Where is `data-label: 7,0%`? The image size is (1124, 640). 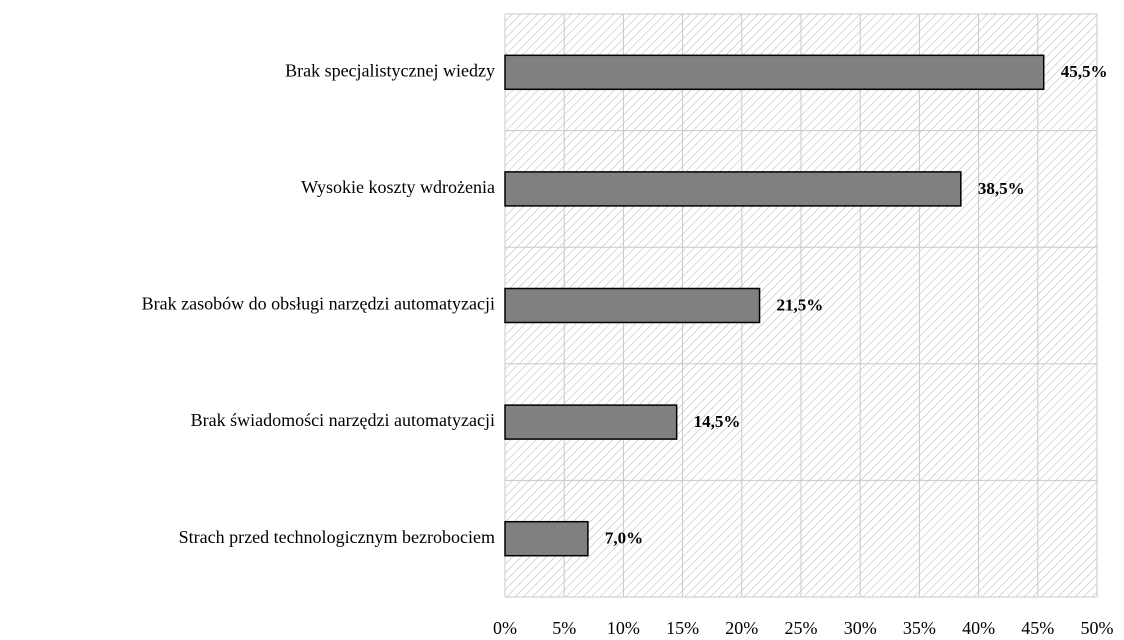 data-label: 7,0% is located at coordinates (624, 538).